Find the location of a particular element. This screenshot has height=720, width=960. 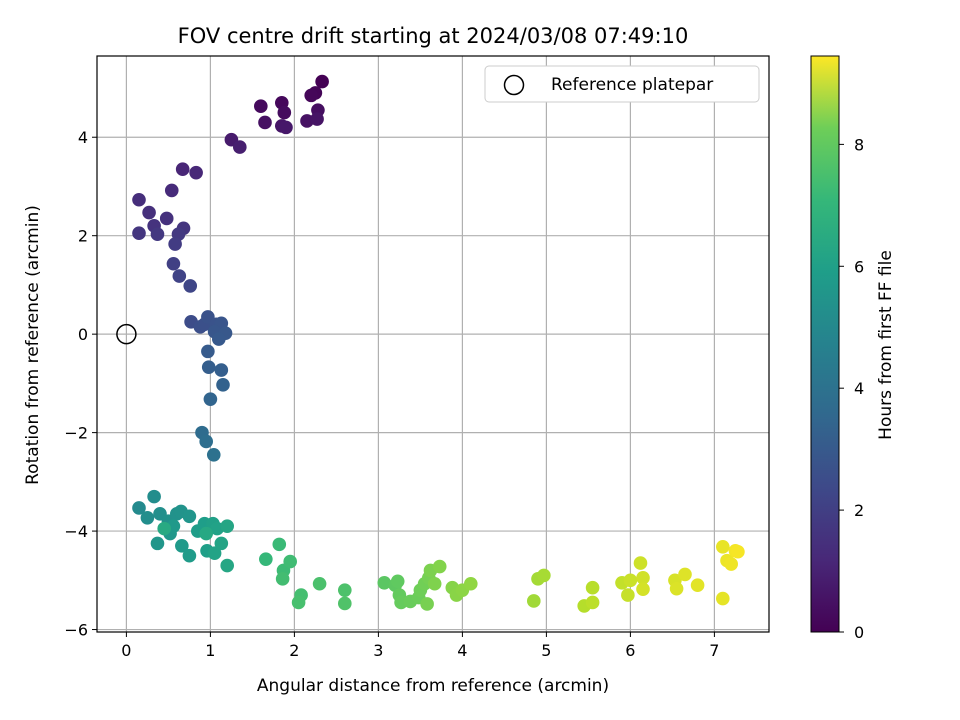

x-tick-label: 3 is located at coordinates (378, 650).